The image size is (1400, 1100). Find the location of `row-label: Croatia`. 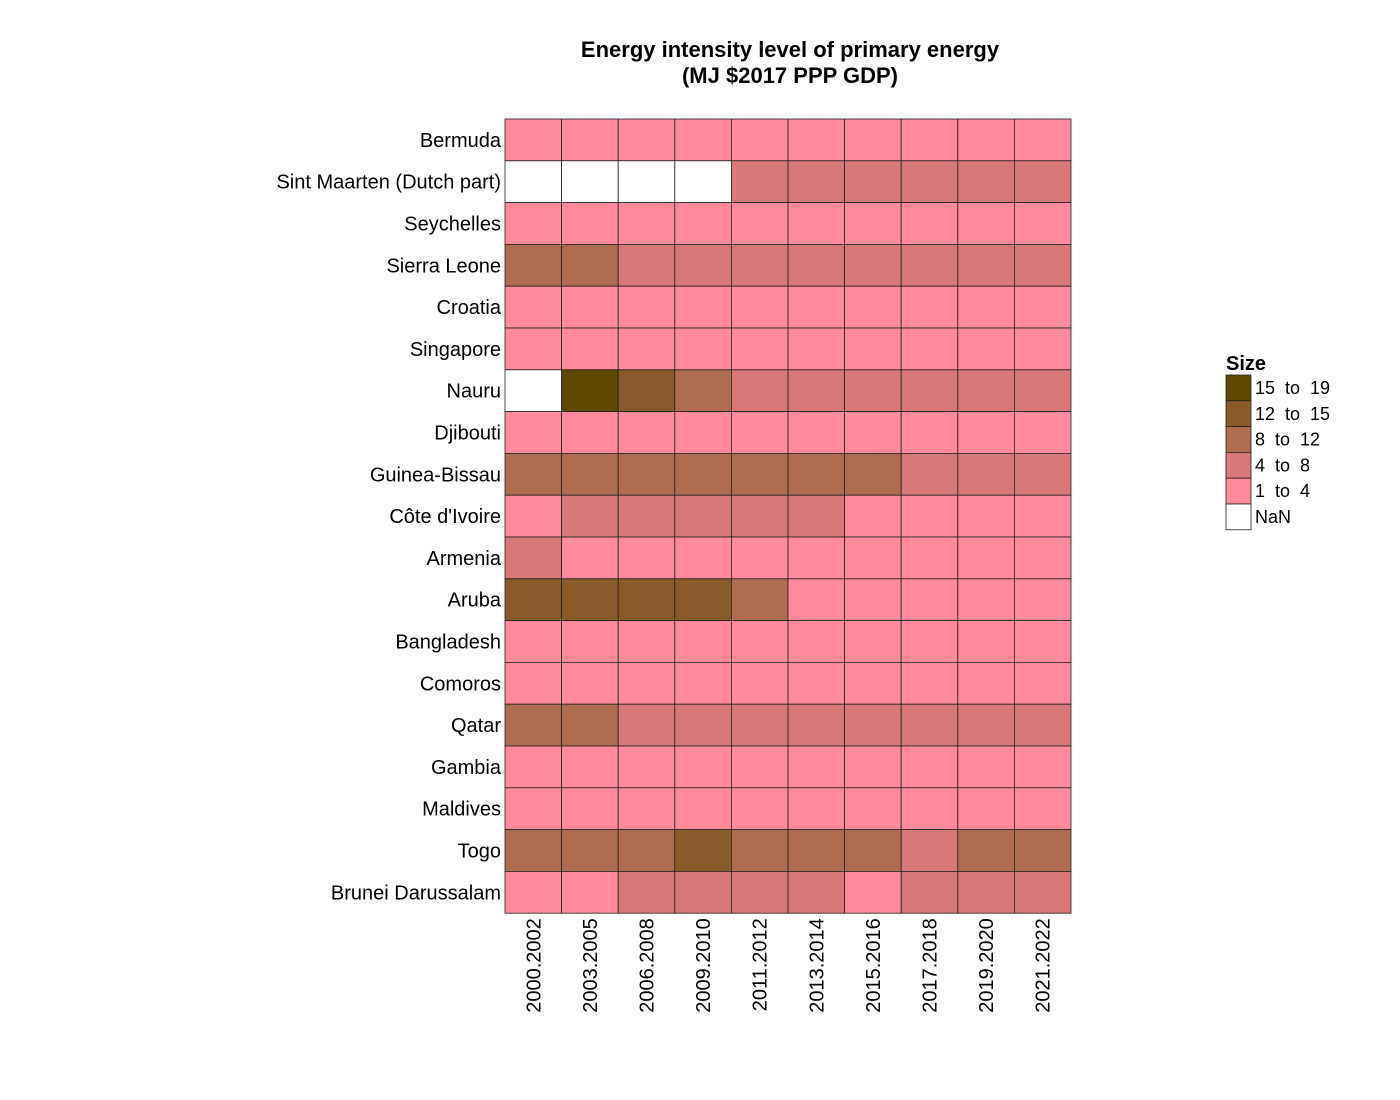

row-label: Croatia is located at coordinates (469, 308).